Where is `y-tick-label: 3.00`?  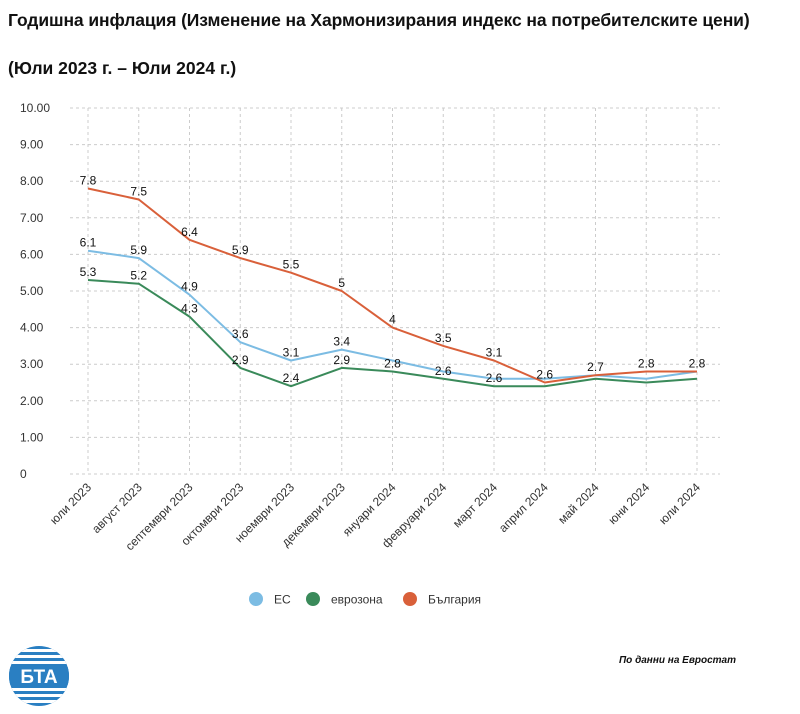
y-tick-label: 3.00 is located at coordinates (32, 364).